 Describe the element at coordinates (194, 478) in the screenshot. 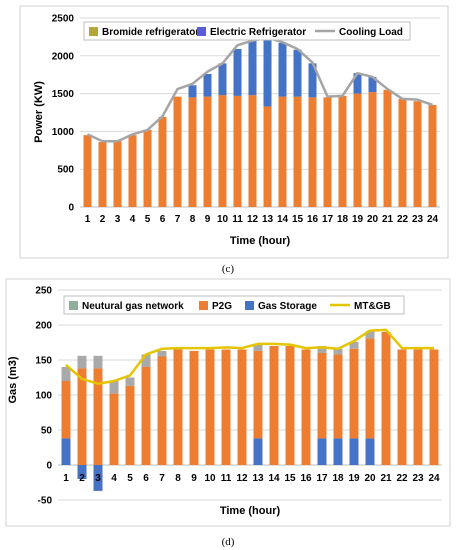

I see `x-tick-label: 9` at that location.